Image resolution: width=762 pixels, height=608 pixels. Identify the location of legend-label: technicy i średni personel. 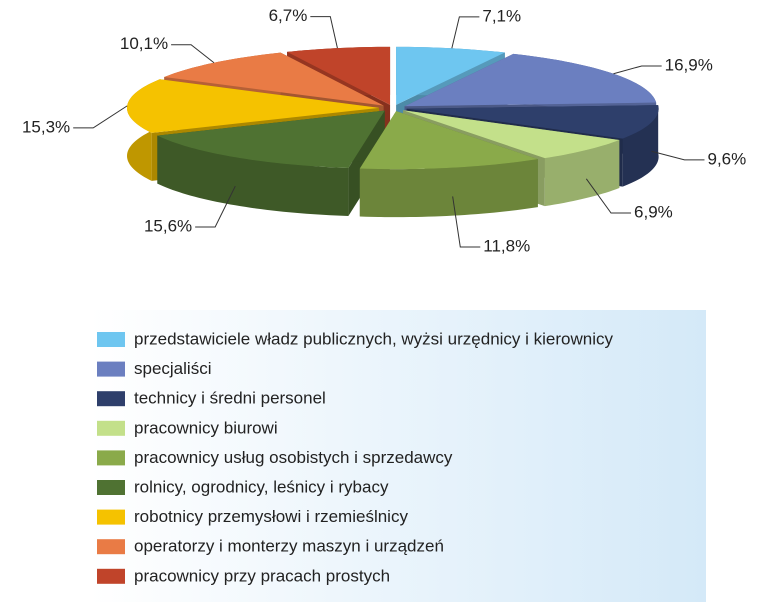
(230, 398).